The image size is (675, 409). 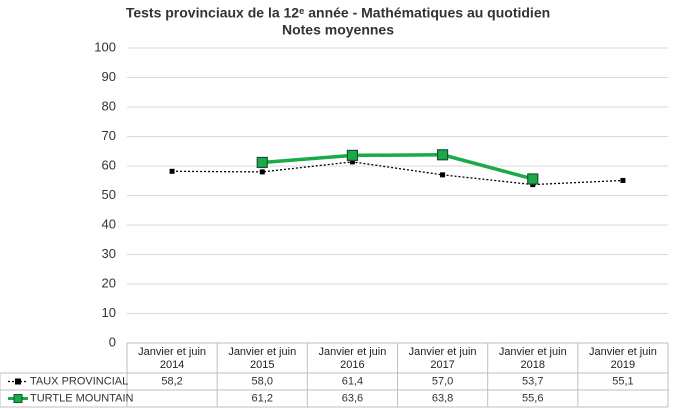 I want to click on data-label: 63,6, so click(x=352, y=398).